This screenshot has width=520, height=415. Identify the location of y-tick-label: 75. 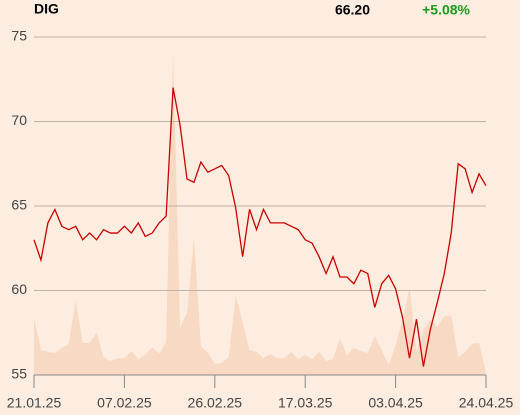
(19, 36).